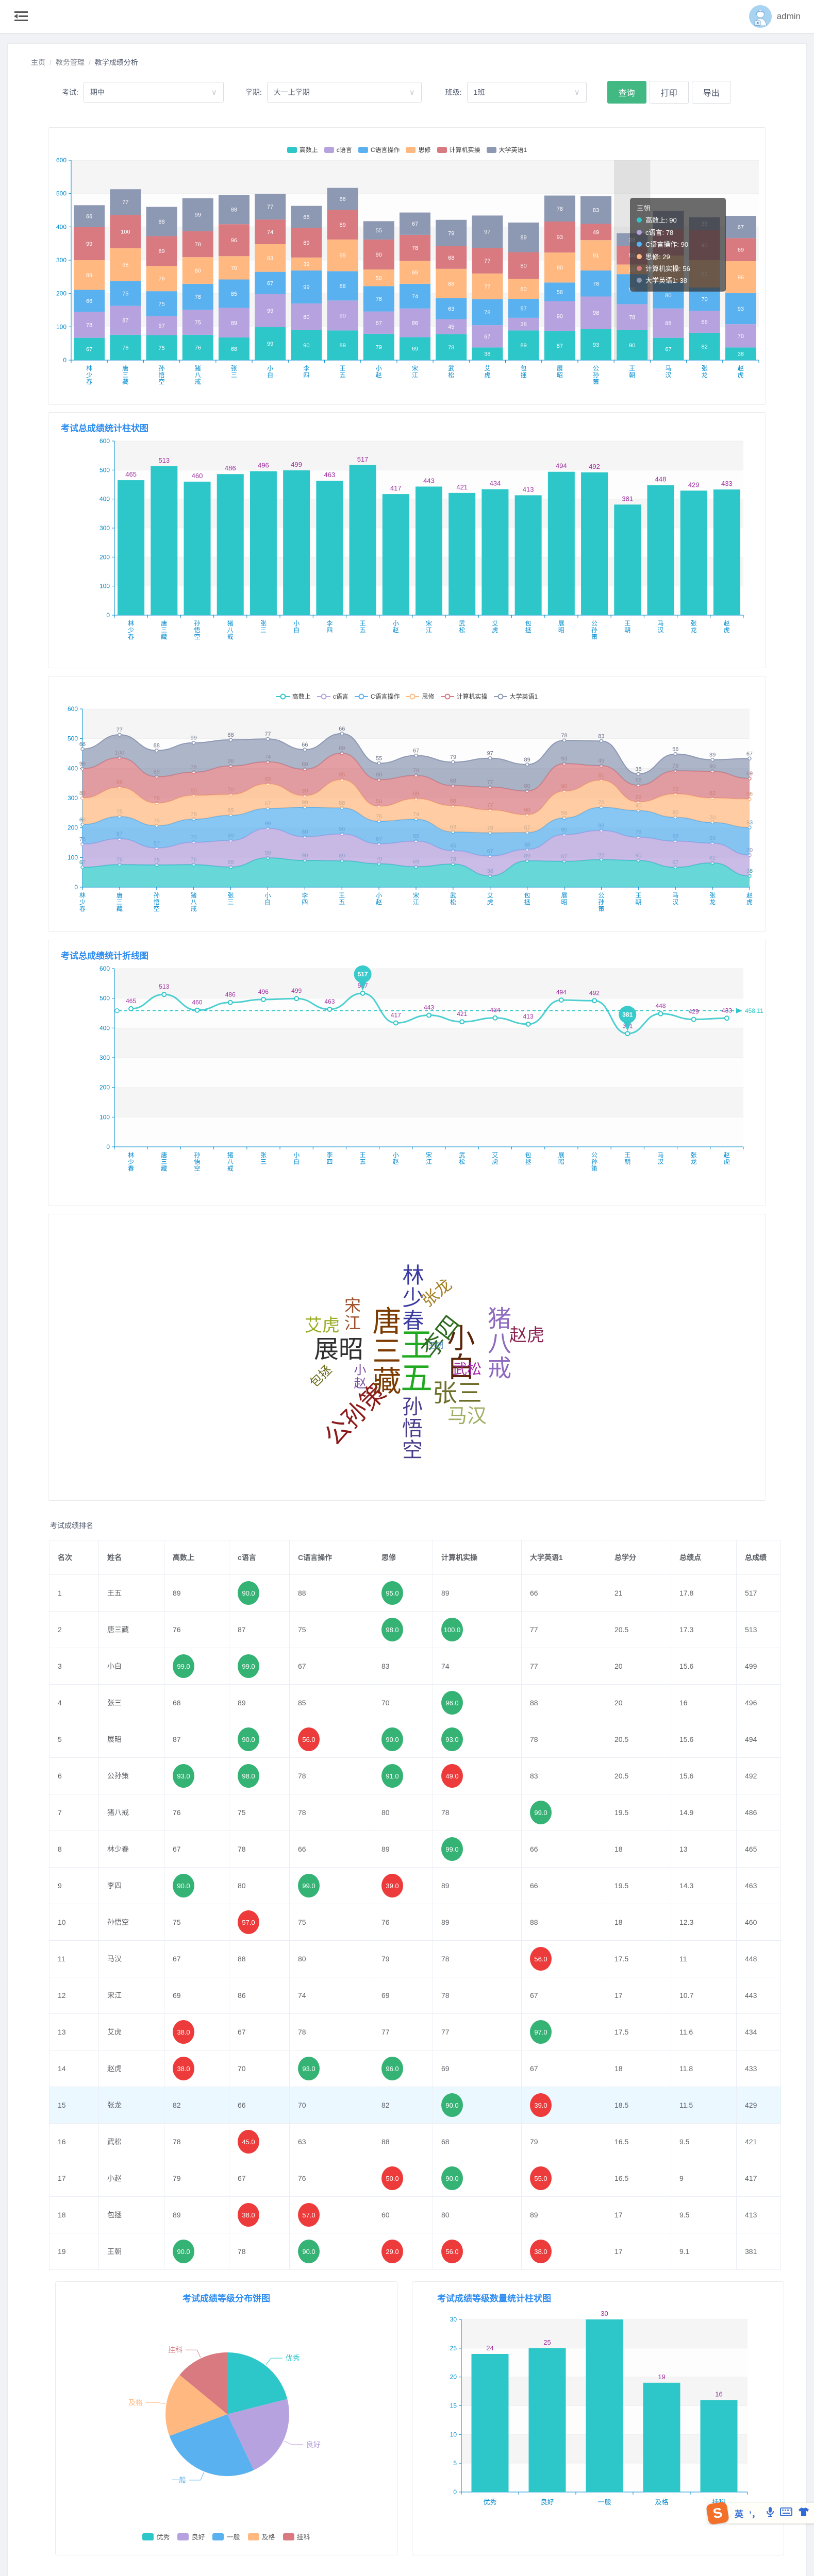 Image resolution: width=814 pixels, height=2576 pixels. I want to click on column-header: 思修, so click(403, 1557).